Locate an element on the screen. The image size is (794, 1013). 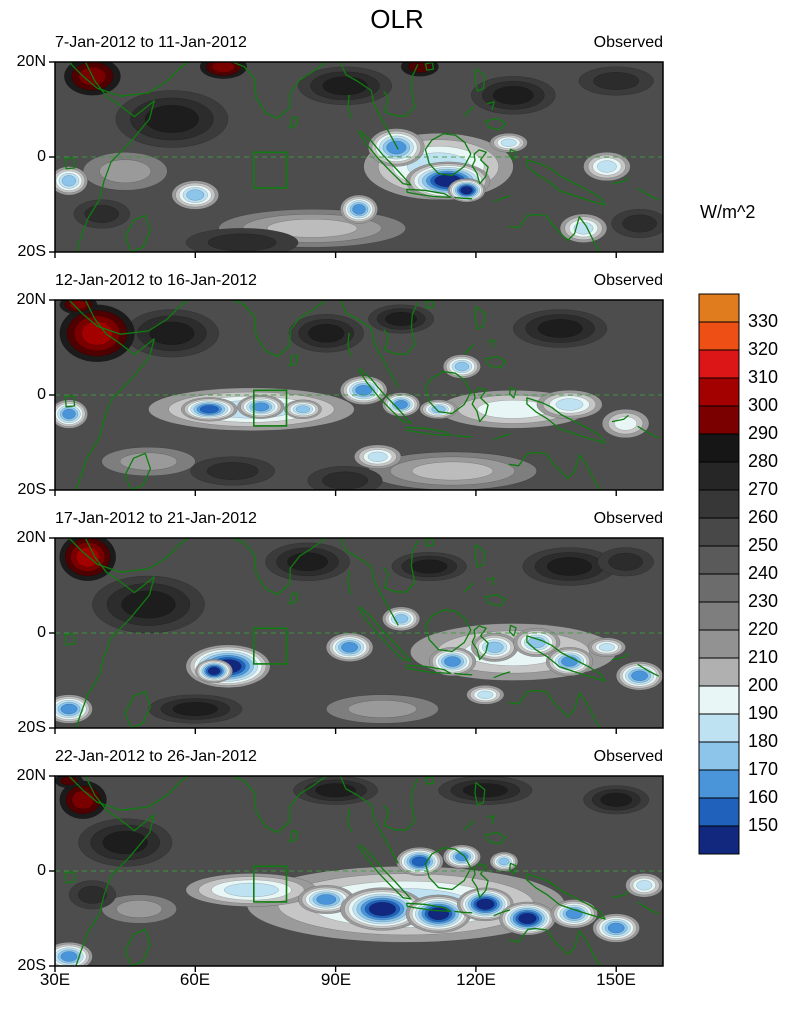
colorbar is located at coordinates (719, 574).